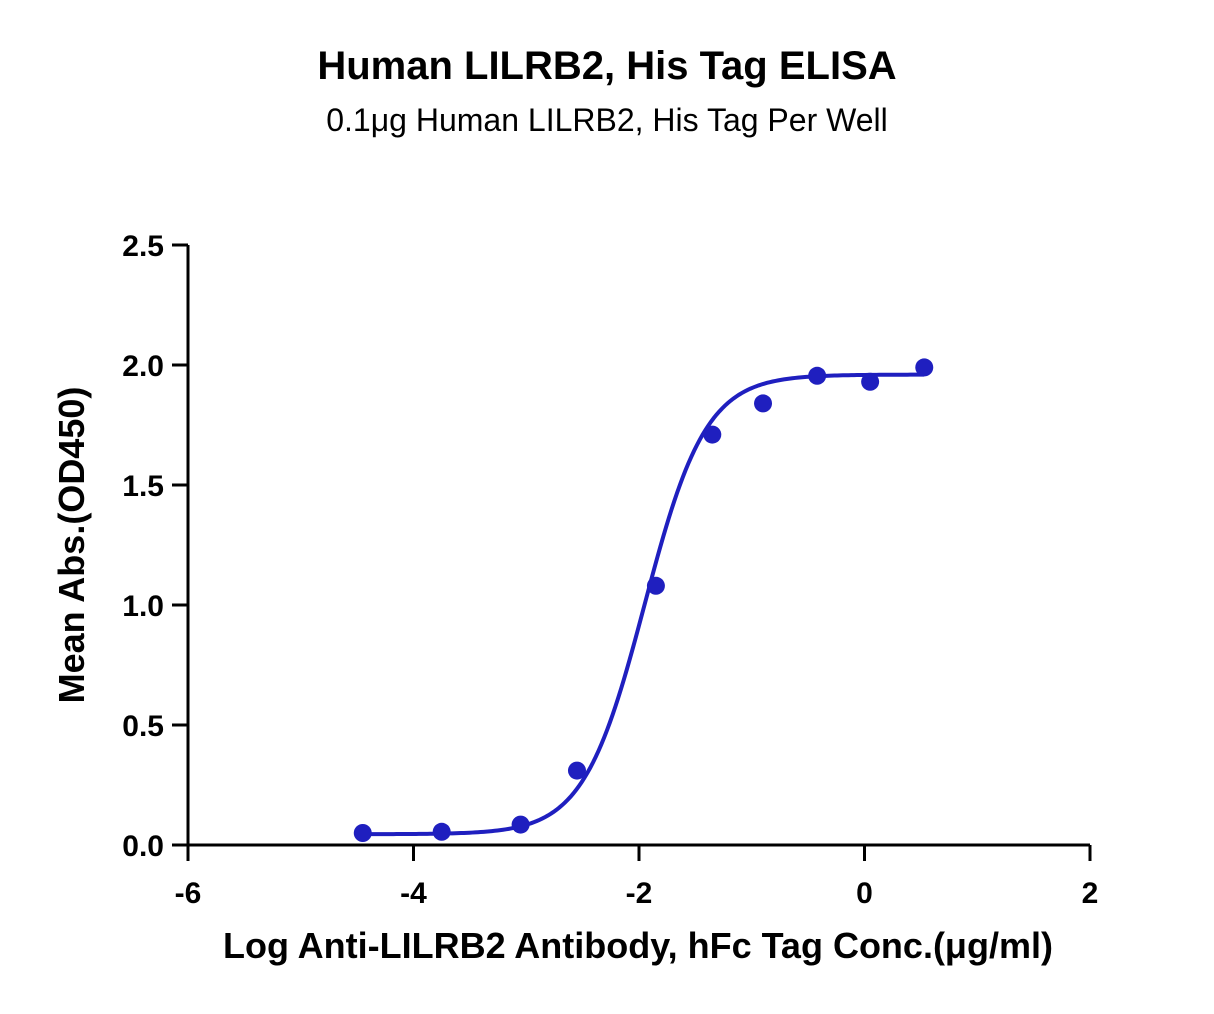 The image size is (1214, 1014). I want to click on x-tick-label: -6, so click(188, 893).